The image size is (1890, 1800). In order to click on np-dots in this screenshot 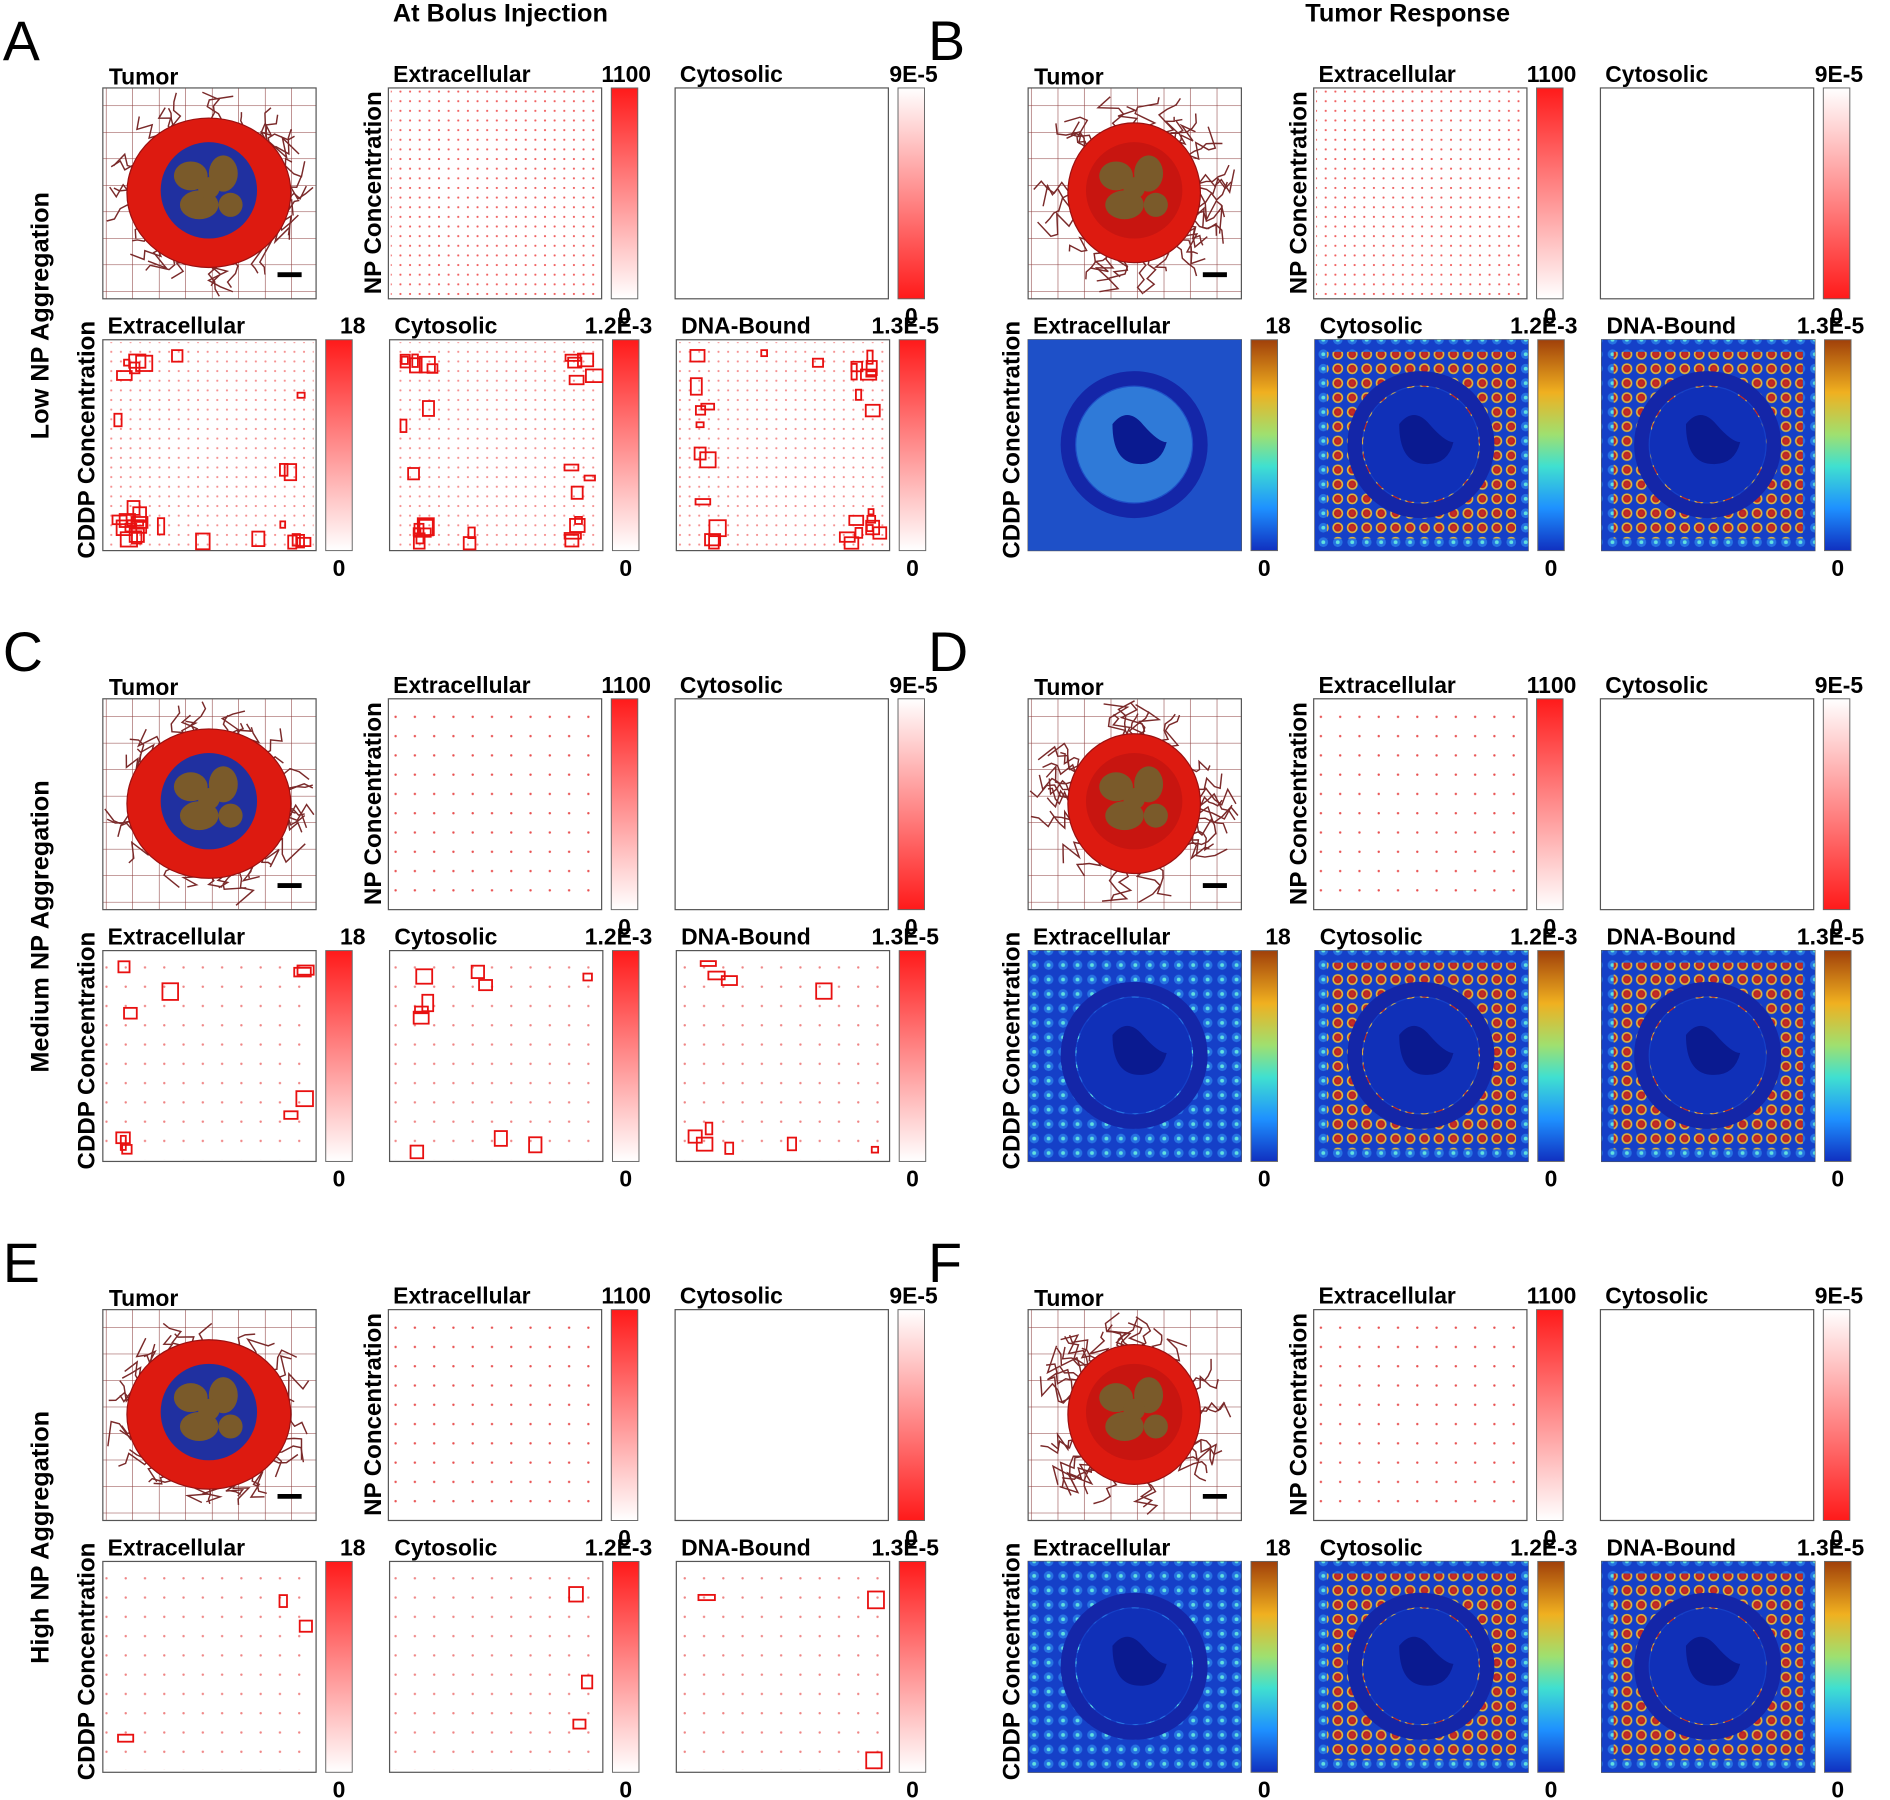, I will do `click(495, 804)`.